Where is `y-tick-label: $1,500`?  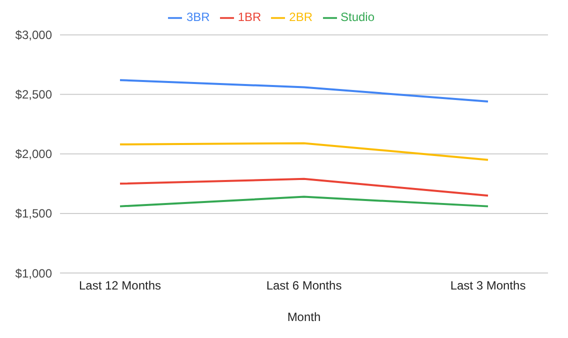
y-tick-label: $1,500 is located at coordinates (33, 213).